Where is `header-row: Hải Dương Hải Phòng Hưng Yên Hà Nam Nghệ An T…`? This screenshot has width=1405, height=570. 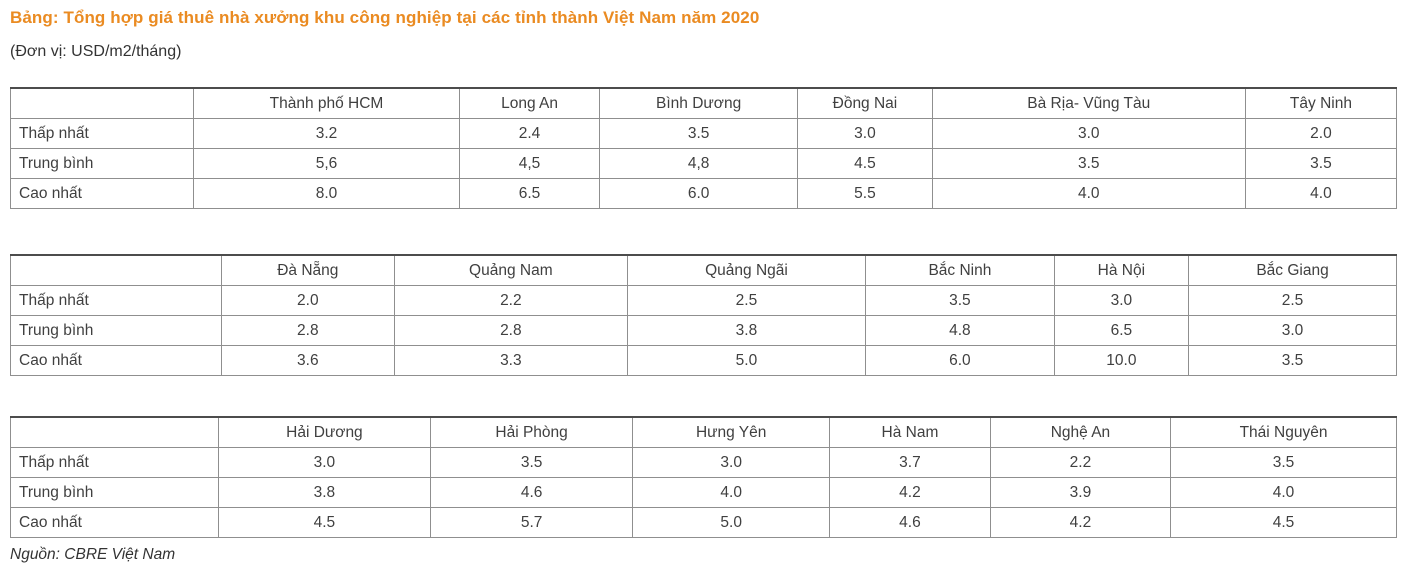 header-row: Hải Dương Hải Phòng Hưng Yên Hà Nam Nghệ An T… is located at coordinates (703, 432).